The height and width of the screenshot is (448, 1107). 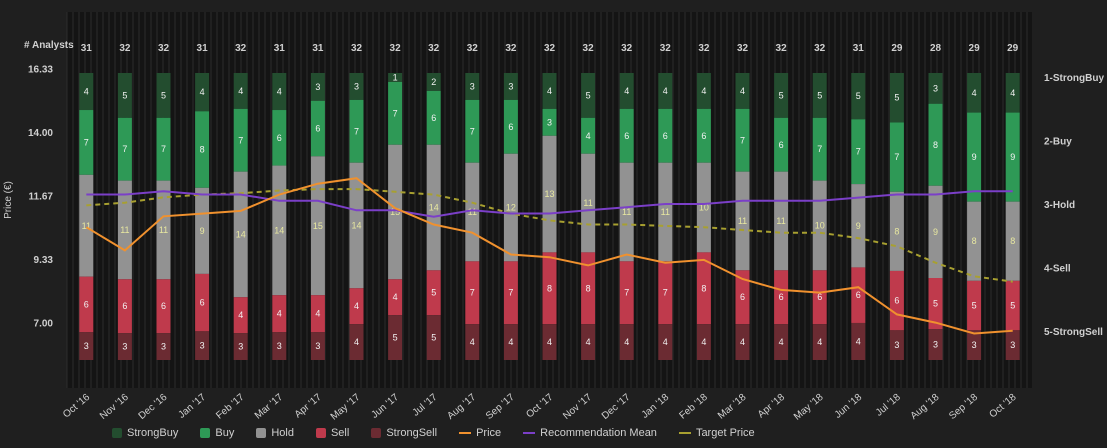 I want to click on rating-axis-label: 4-Sell, so click(x=1057, y=269).